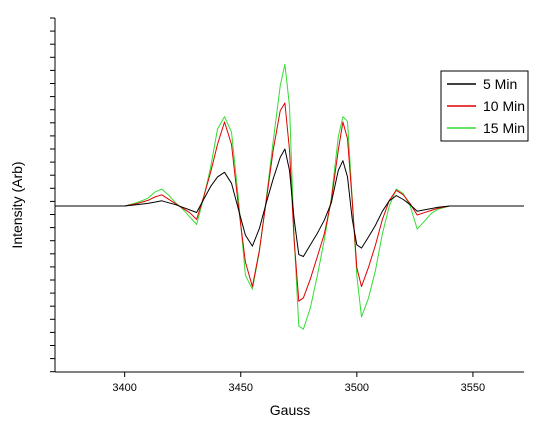 The width and height of the screenshot is (544, 426). I want to click on x-tick-label: 3450, so click(241, 388).